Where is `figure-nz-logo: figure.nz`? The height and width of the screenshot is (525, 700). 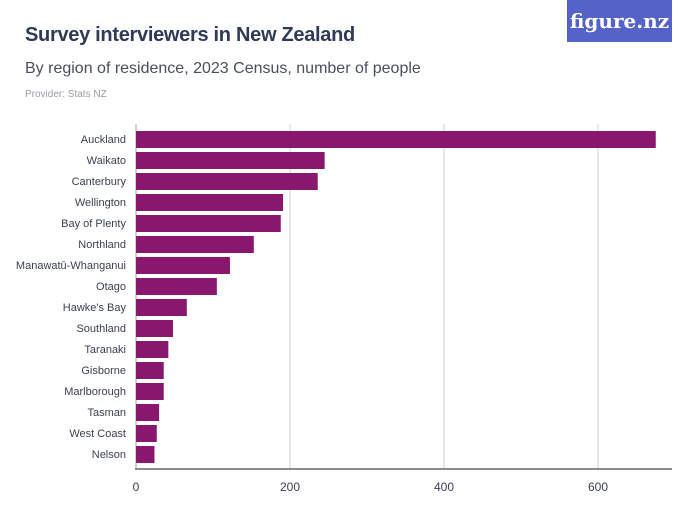 figure-nz-logo: figure.nz is located at coordinates (619, 21).